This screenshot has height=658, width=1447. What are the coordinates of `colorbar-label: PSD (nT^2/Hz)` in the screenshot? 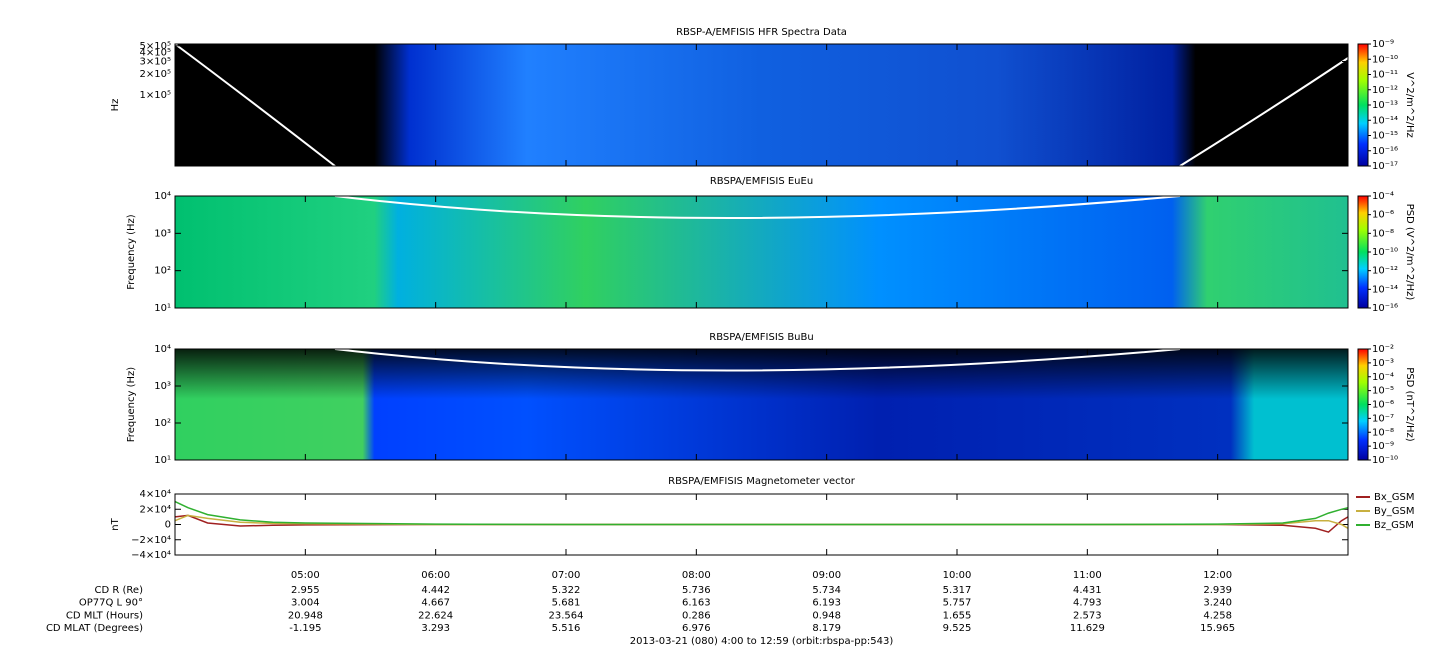 It's located at (1409, 404).